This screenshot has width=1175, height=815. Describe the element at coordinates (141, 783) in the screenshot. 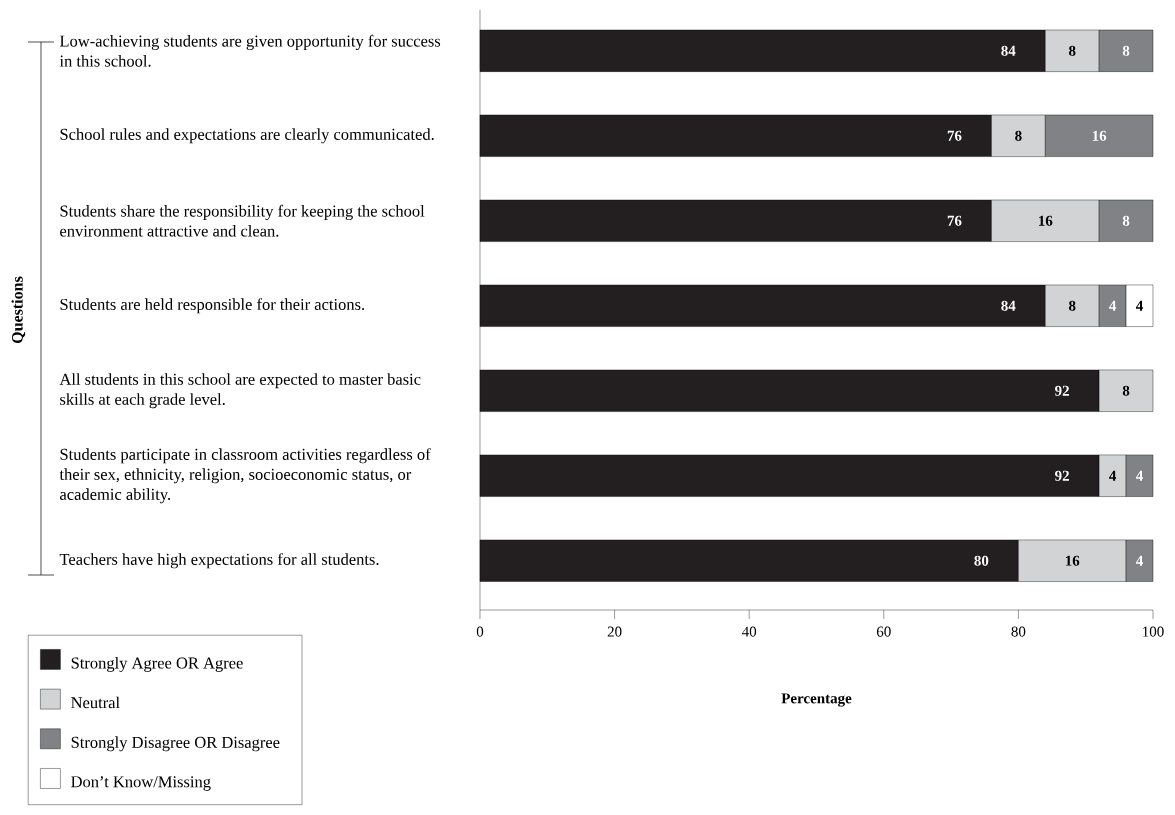

I see `legend-label: Don’t Know/Missing` at that location.